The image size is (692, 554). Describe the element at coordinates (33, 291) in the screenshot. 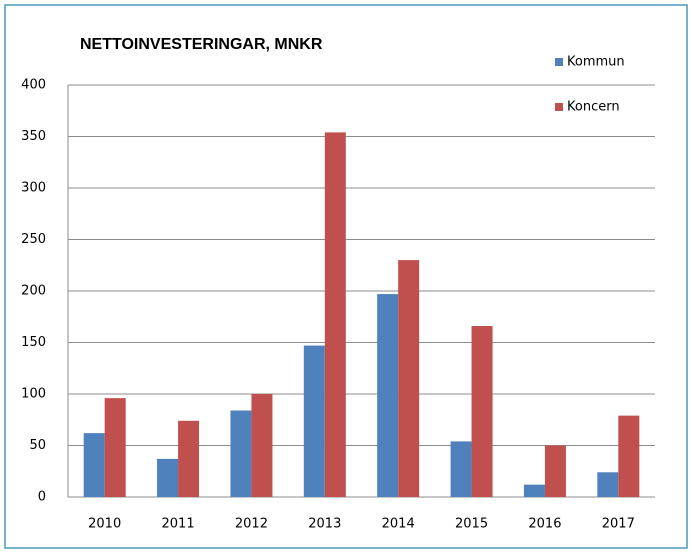

I see `y-tick-label: 200` at that location.